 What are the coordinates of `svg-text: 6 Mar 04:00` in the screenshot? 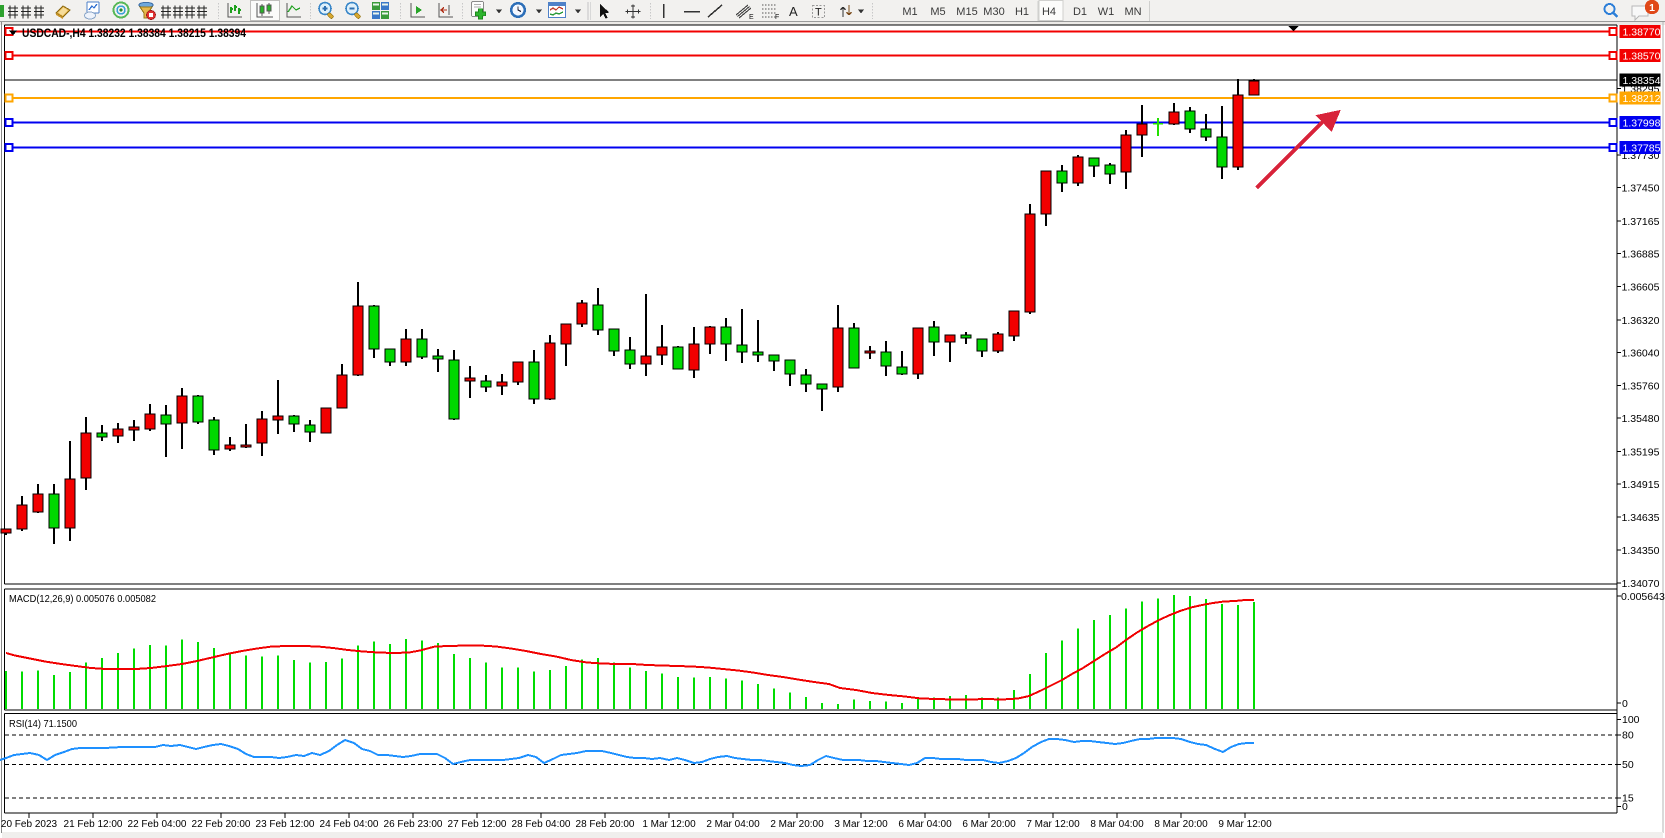 It's located at (925, 824).